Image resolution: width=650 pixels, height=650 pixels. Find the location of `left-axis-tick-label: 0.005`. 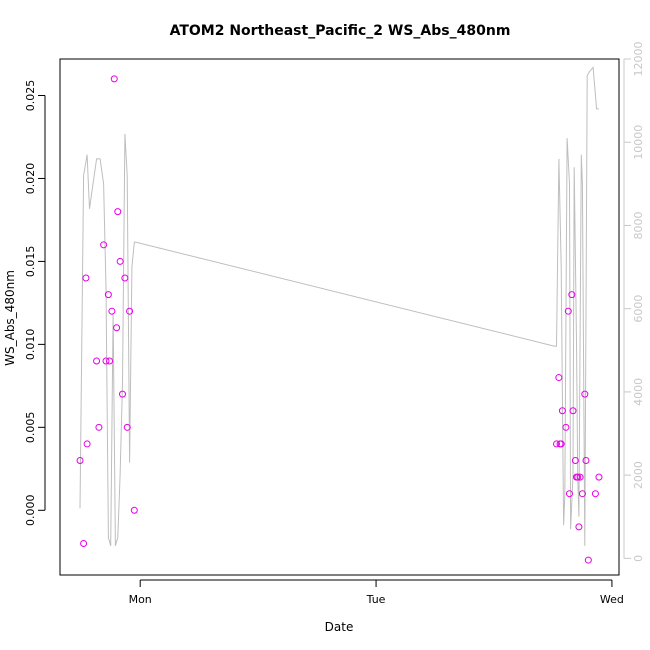

left-axis-tick-label: 0.005 is located at coordinates (30, 428).